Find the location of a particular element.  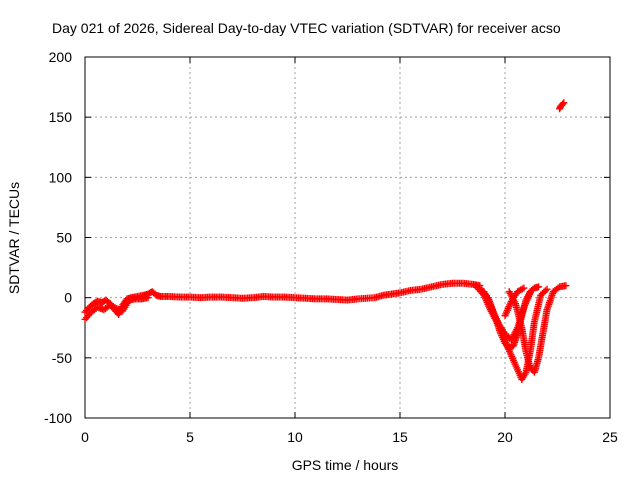

x-tick-label: 0 is located at coordinates (85, 437).